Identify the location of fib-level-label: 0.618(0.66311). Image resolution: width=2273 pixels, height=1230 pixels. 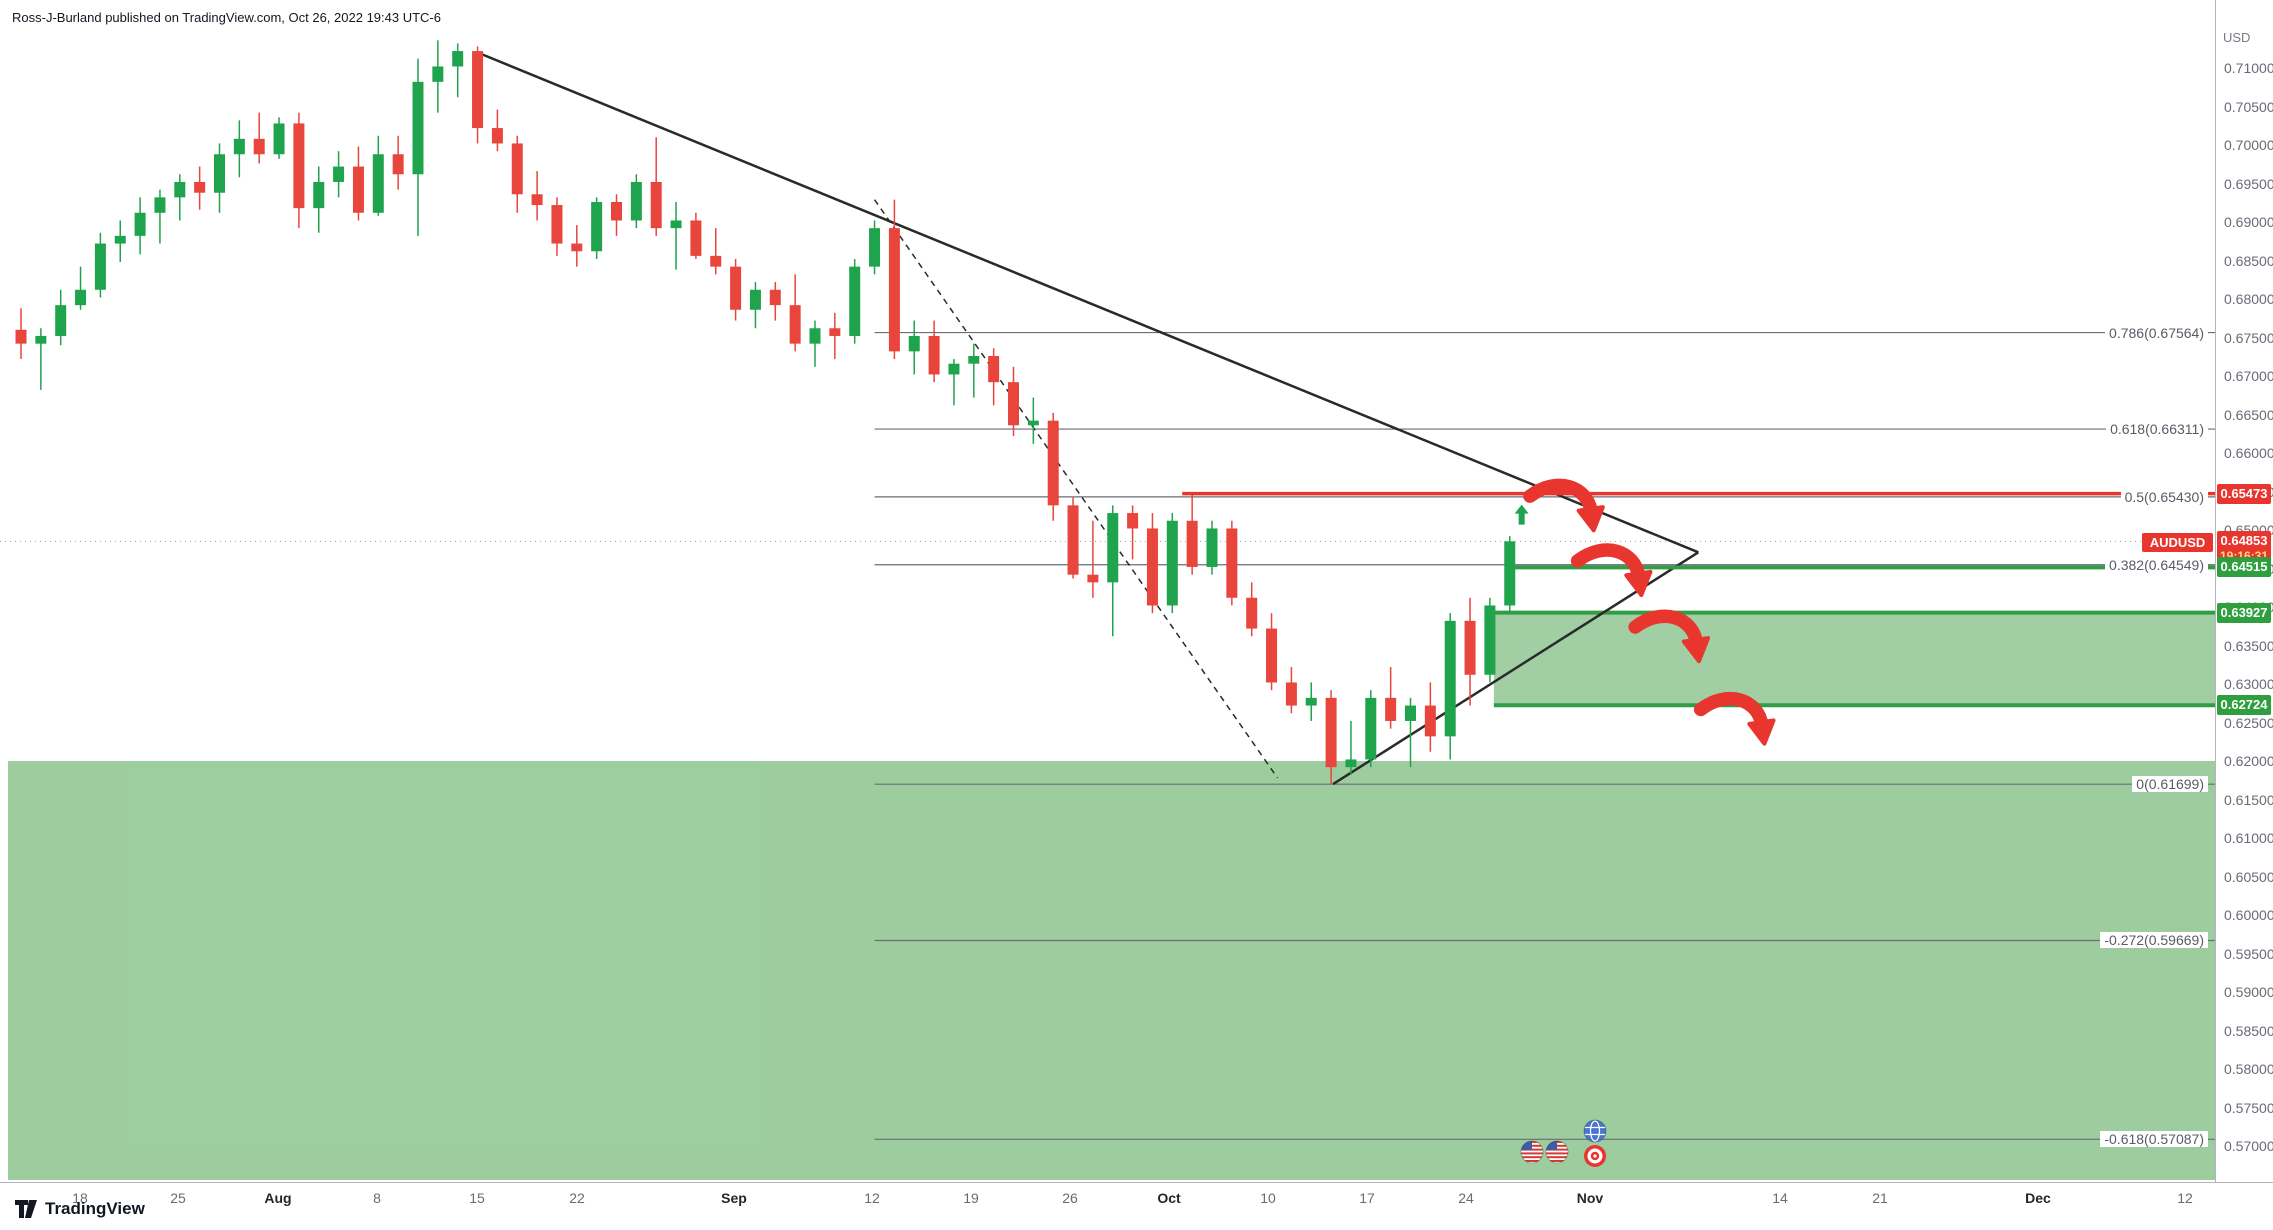
(2157, 429).